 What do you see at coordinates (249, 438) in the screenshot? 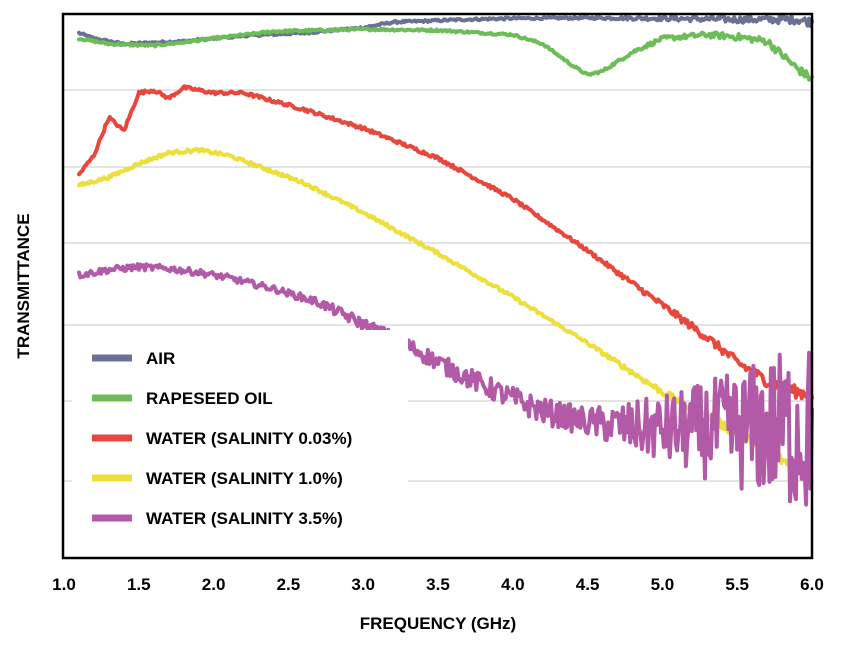
I see `legend-label: WATER (SALINITY 0.03%)` at bounding box center [249, 438].